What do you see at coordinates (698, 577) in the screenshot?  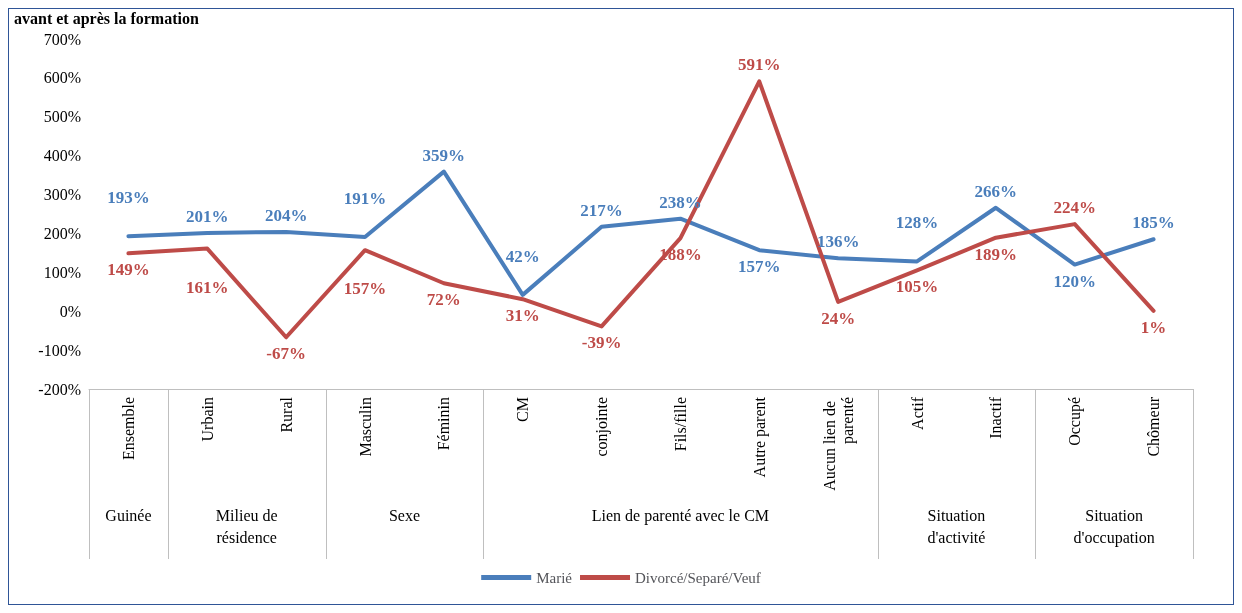 I see `legend-label: Divorcé/Separé/Veuf` at bounding box center [698, 577].